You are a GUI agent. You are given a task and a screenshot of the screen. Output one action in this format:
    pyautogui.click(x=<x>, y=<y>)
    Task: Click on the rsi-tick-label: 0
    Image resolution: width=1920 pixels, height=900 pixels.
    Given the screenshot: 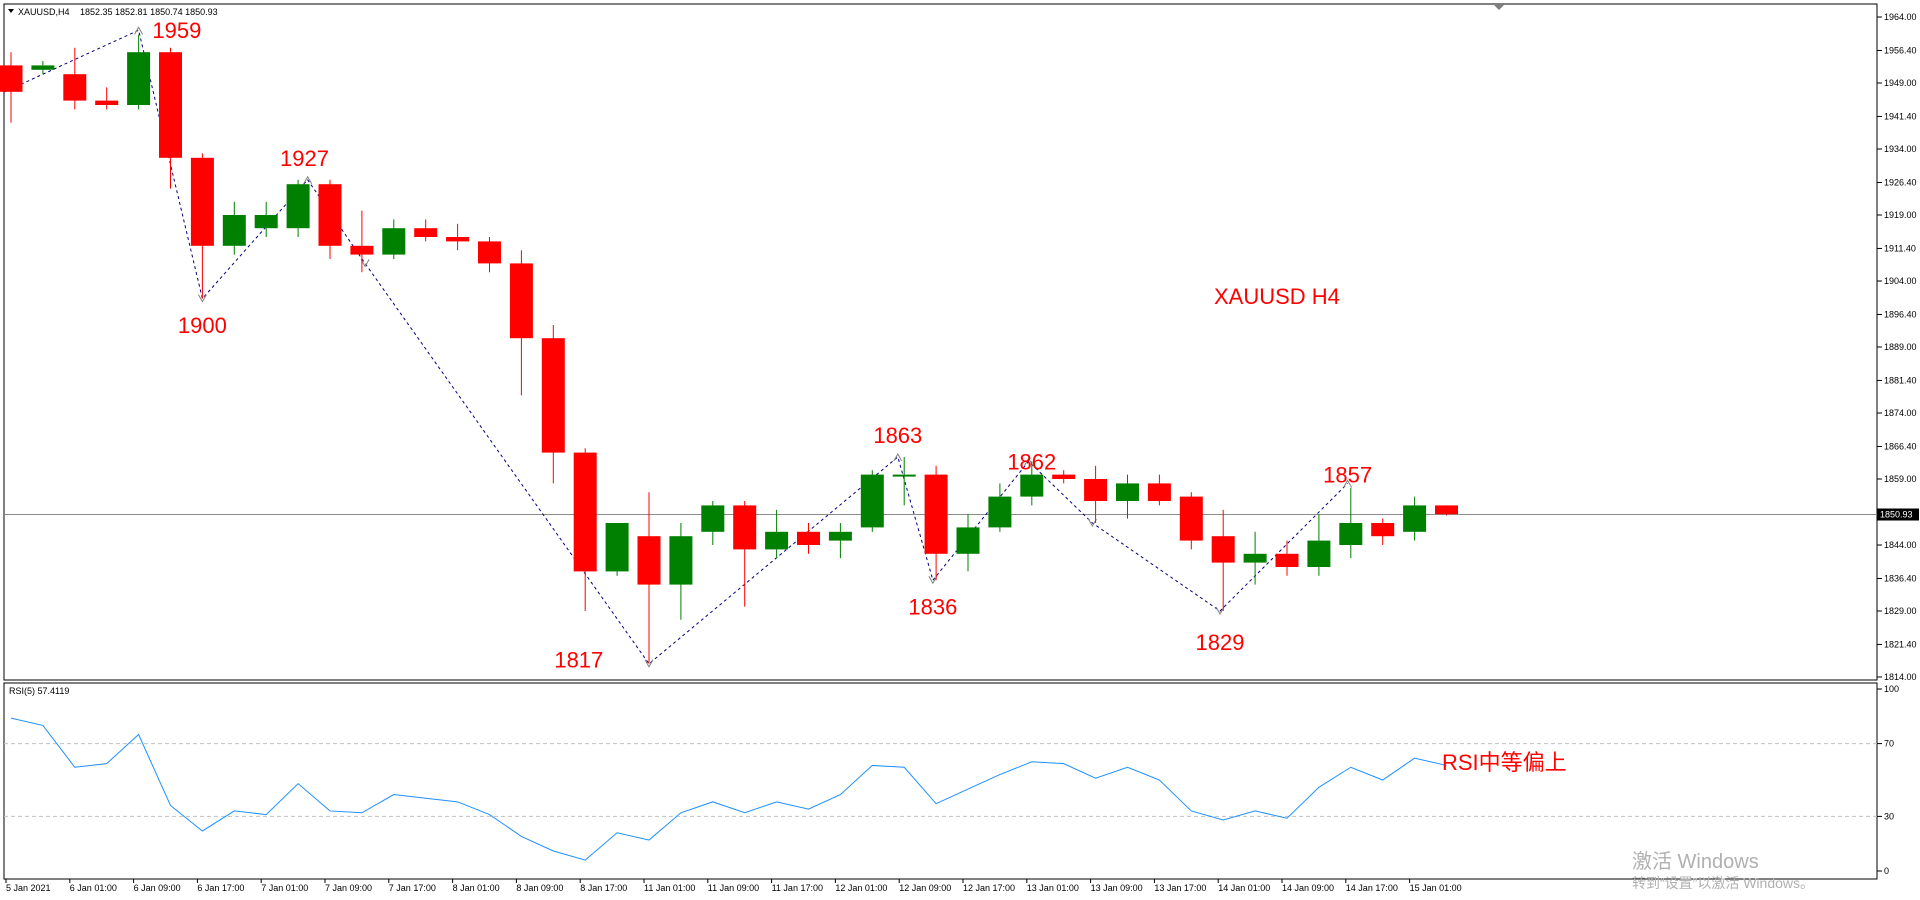 What is the action you would take?
    pyautogui.click(x=1886, y=871)
    